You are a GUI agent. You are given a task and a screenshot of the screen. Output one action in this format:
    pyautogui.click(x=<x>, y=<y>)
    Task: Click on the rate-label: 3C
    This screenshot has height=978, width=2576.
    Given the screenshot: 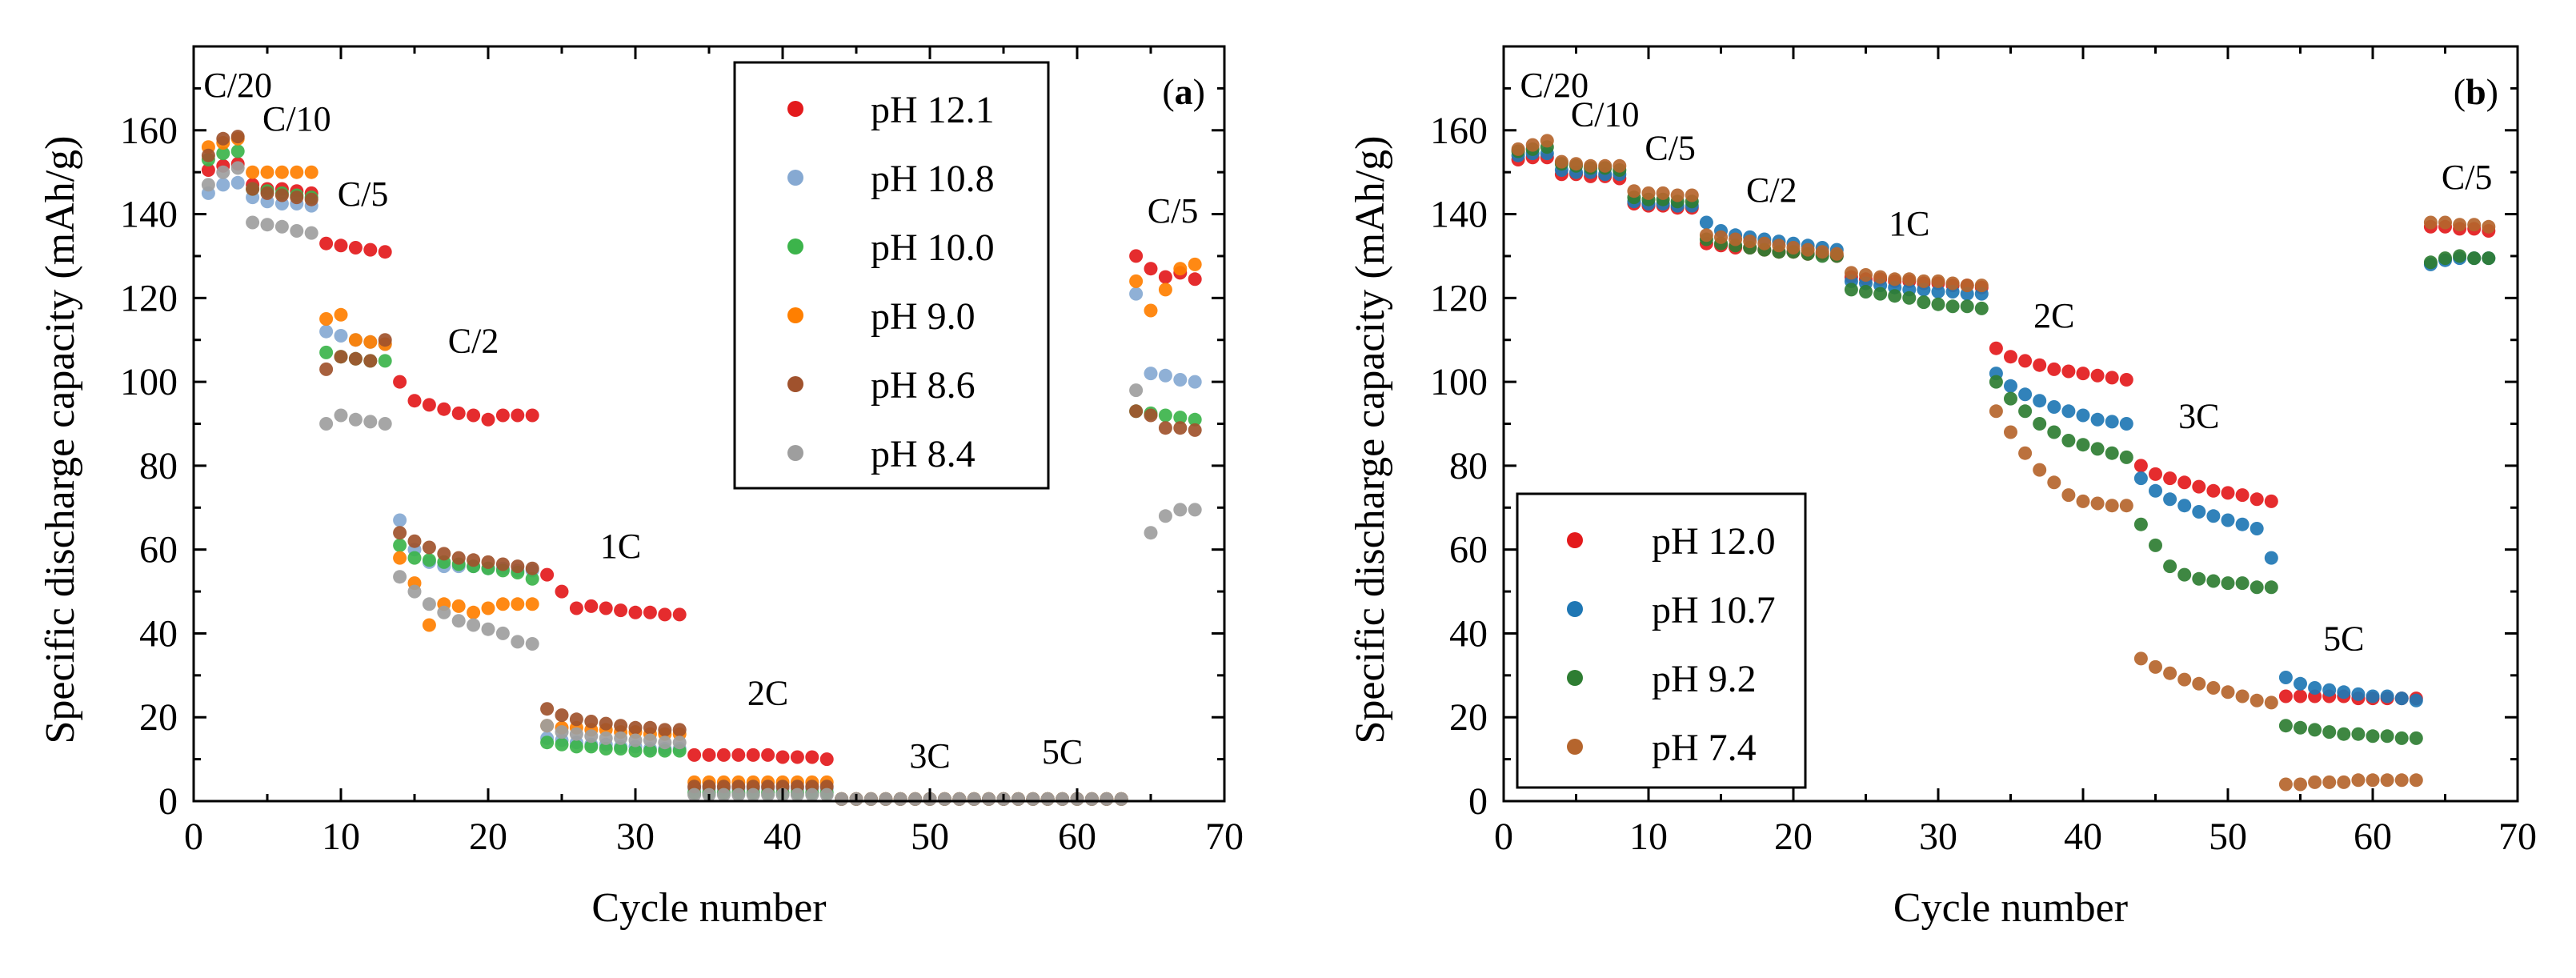 What is the action you would take?
    pyautogui.click(x=2198, y=416)
    